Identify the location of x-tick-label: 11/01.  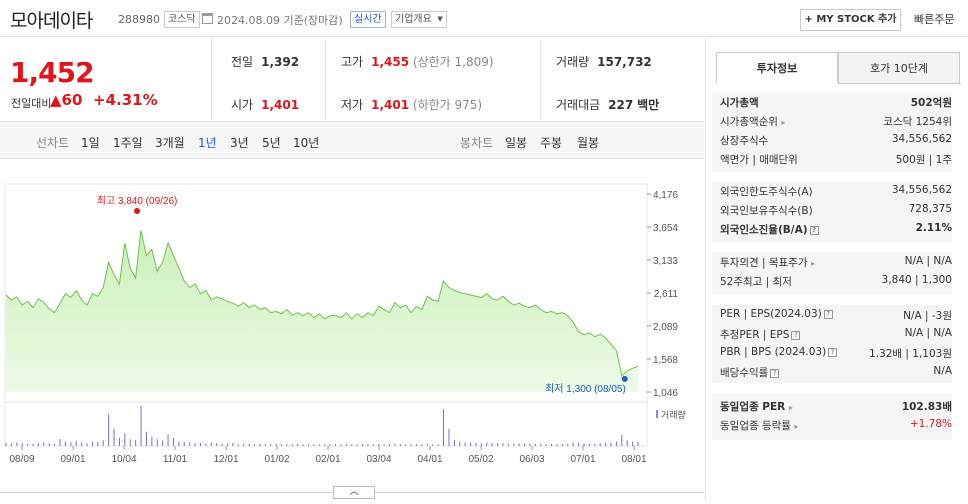
(175, 459).